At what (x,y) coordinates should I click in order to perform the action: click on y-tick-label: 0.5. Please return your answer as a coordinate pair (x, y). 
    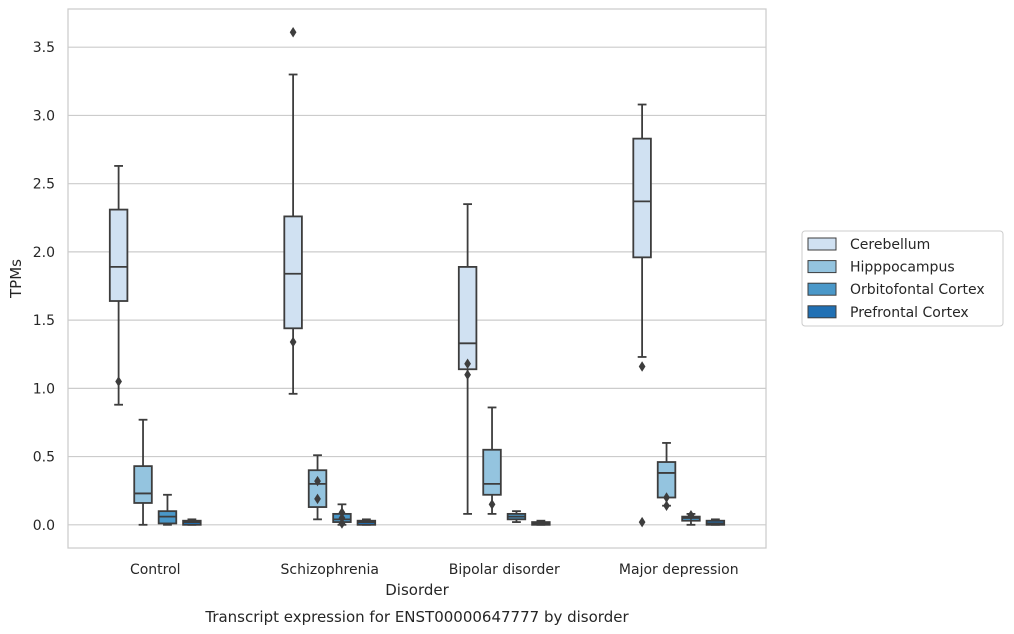
    Looking at the image, I should click on (44, 458).